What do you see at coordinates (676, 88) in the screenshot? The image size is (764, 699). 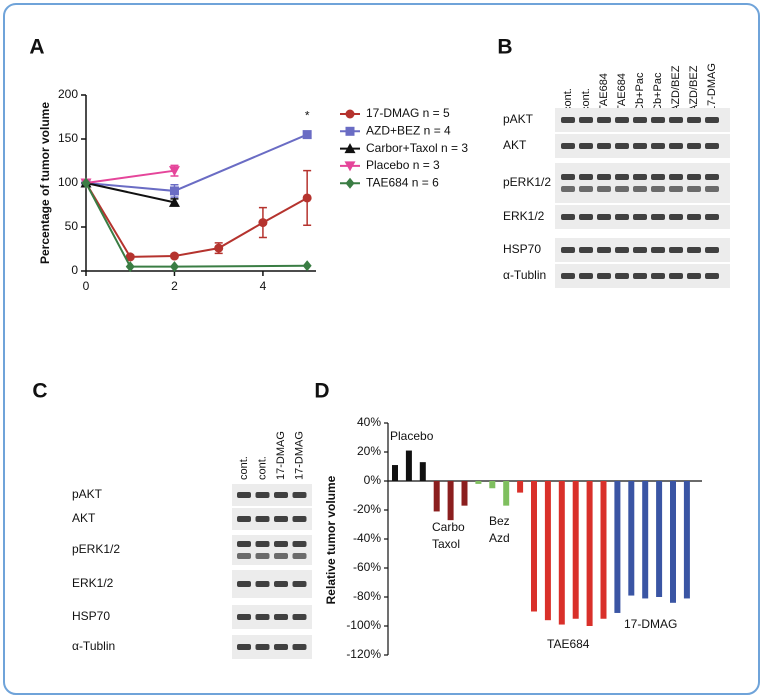 I see `lane-label: AZD/BEZ` at bounding box center [676, 88].